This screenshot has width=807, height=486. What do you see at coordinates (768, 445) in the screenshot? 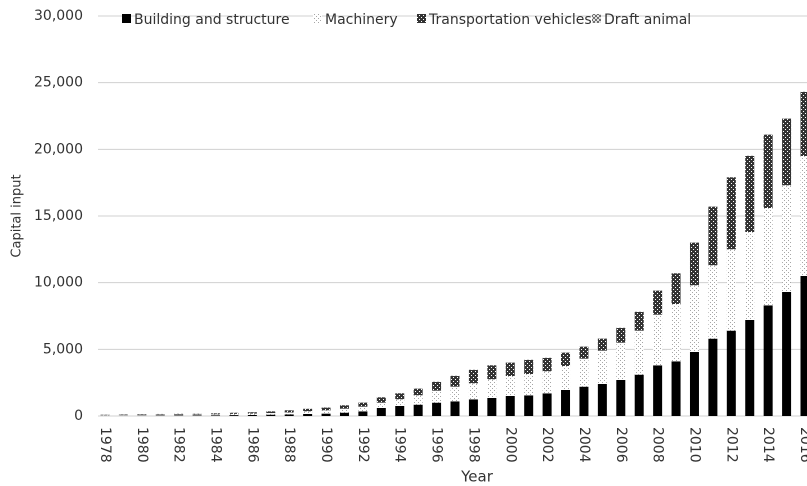
I see `x-tick-label: 2014` at bounding box center [768, 445].